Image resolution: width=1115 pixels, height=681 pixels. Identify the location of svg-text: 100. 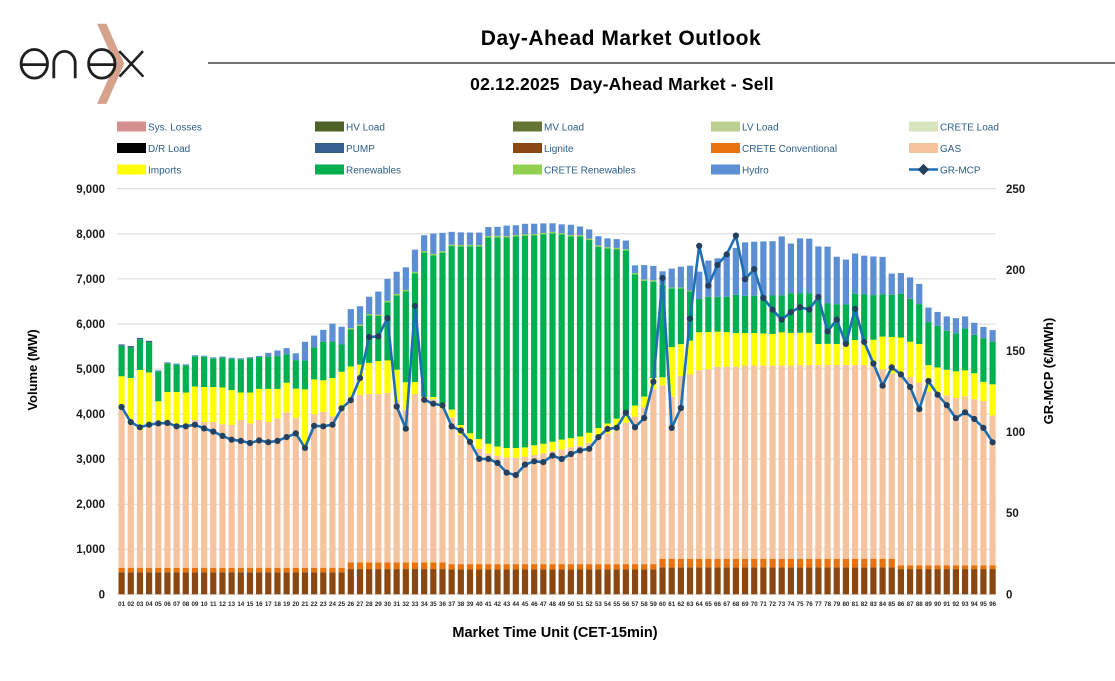
(1015, 433).